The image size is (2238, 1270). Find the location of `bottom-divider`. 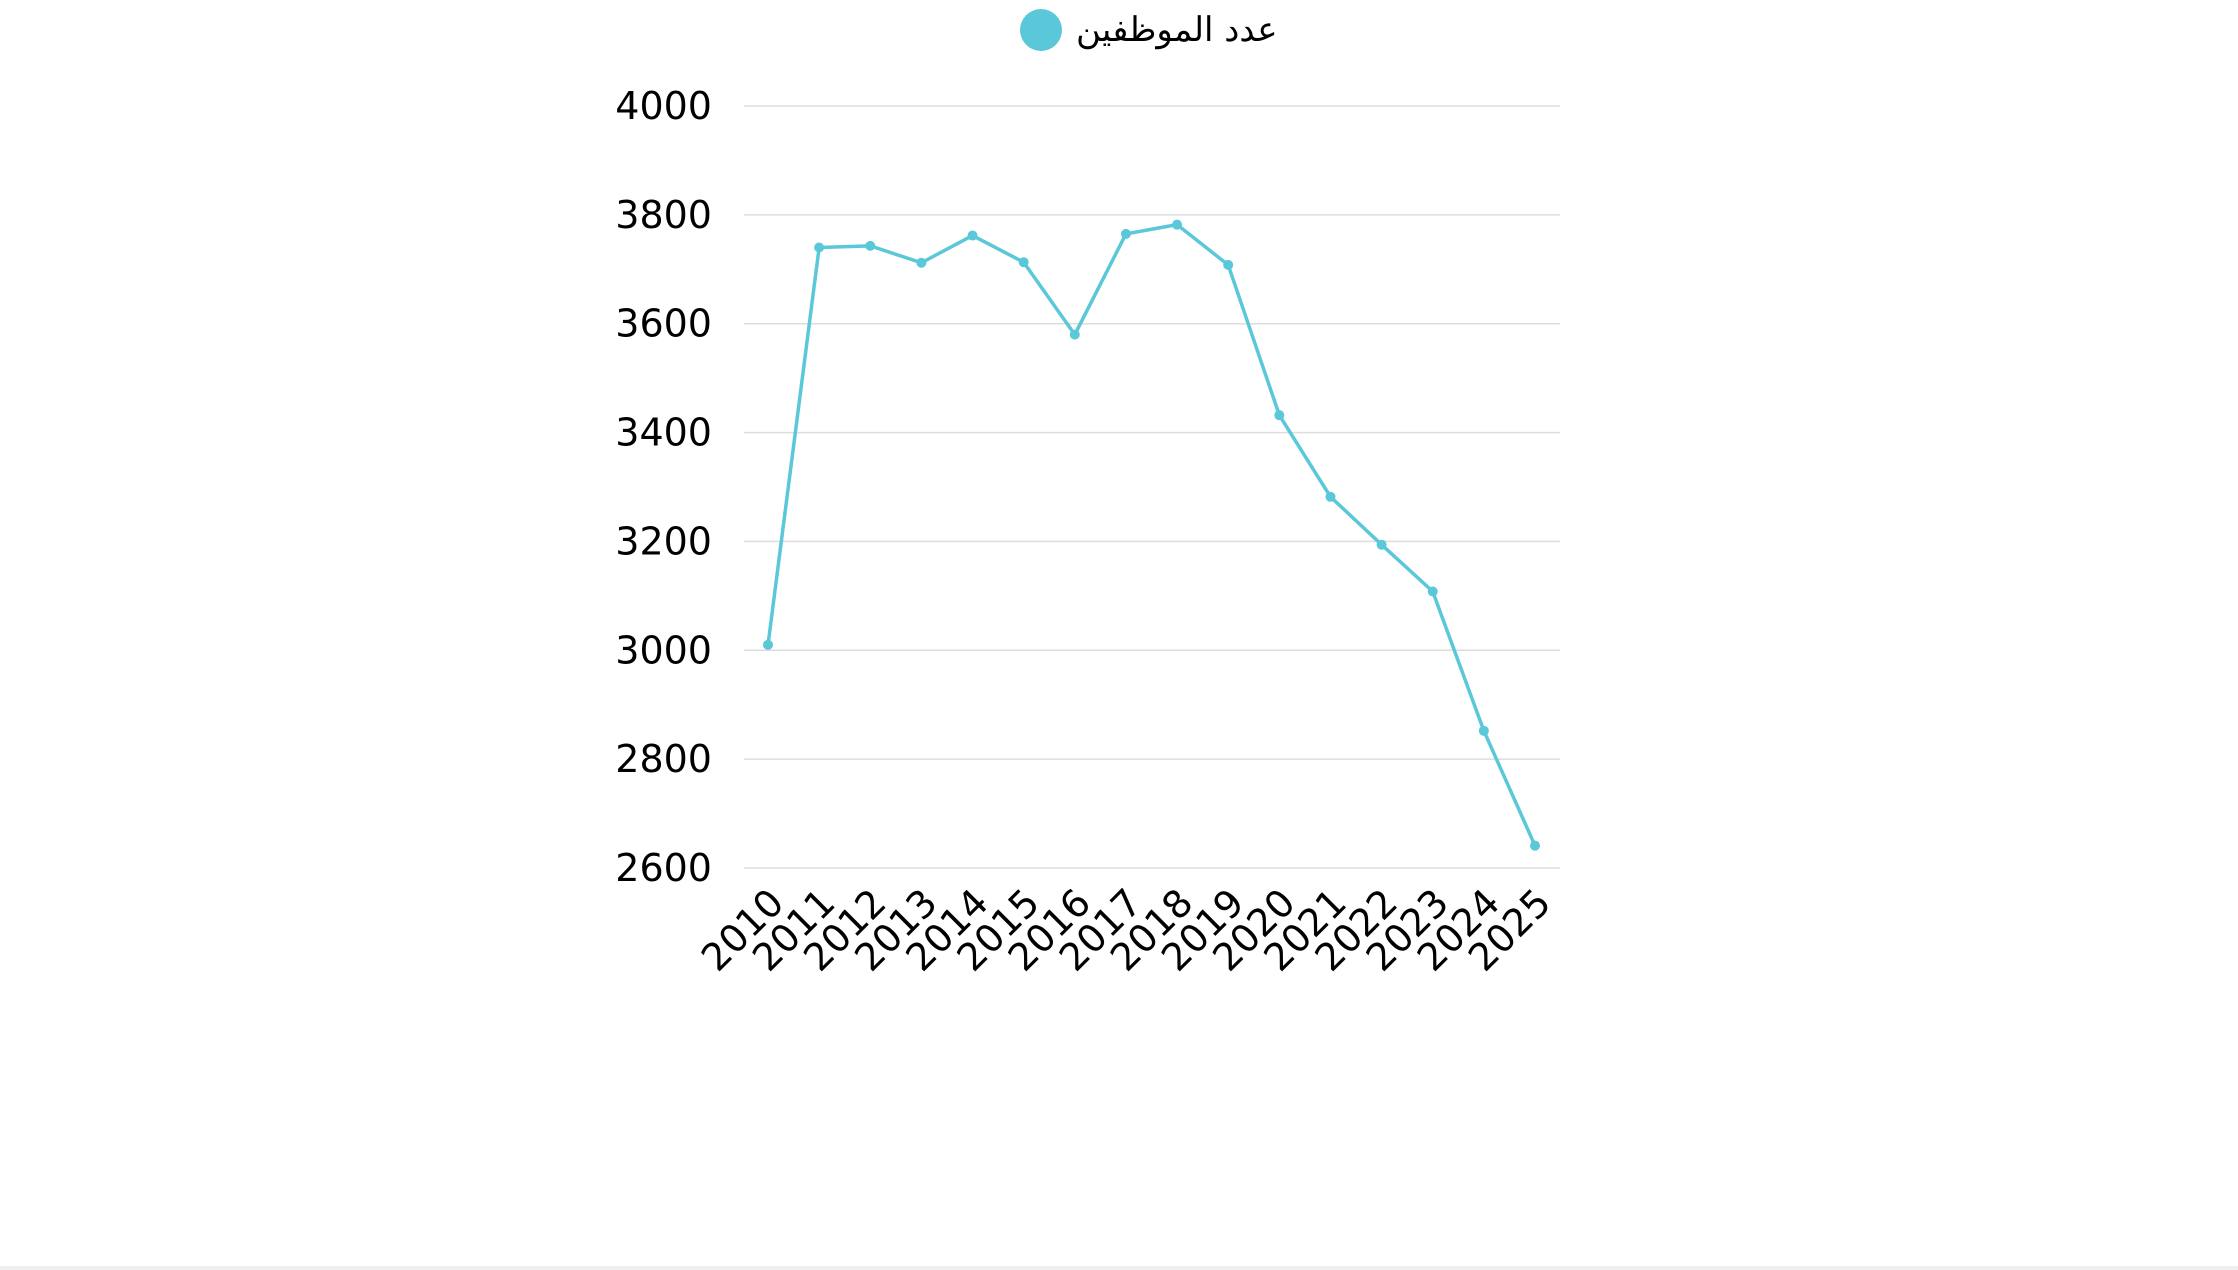

bottom-divider is located at coordinates (1119, 1268).